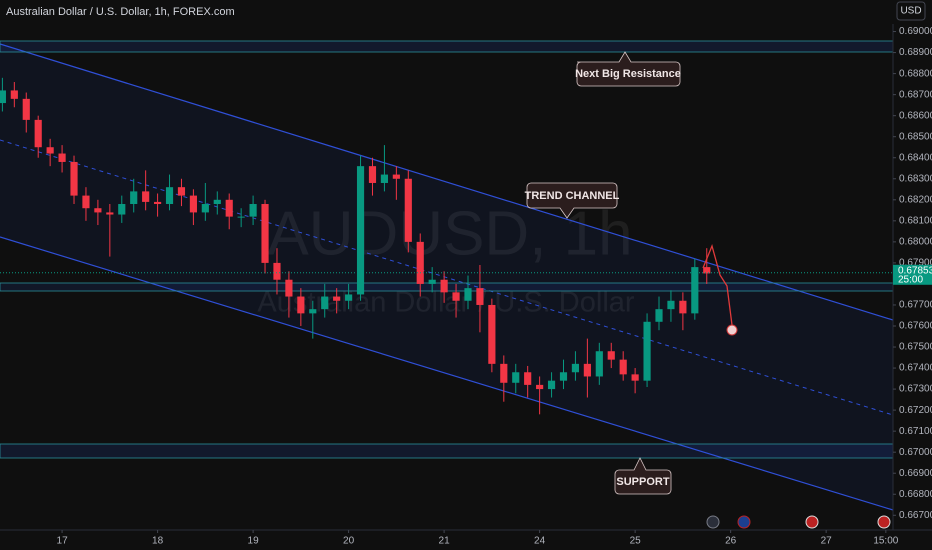 Image resolution: width=932 pixels, height=550 pixels. What do you see at coordinates (915, 199) in the screenshot?
I see `y-tick-label: 0.68200` at bounding box center [915, 199].